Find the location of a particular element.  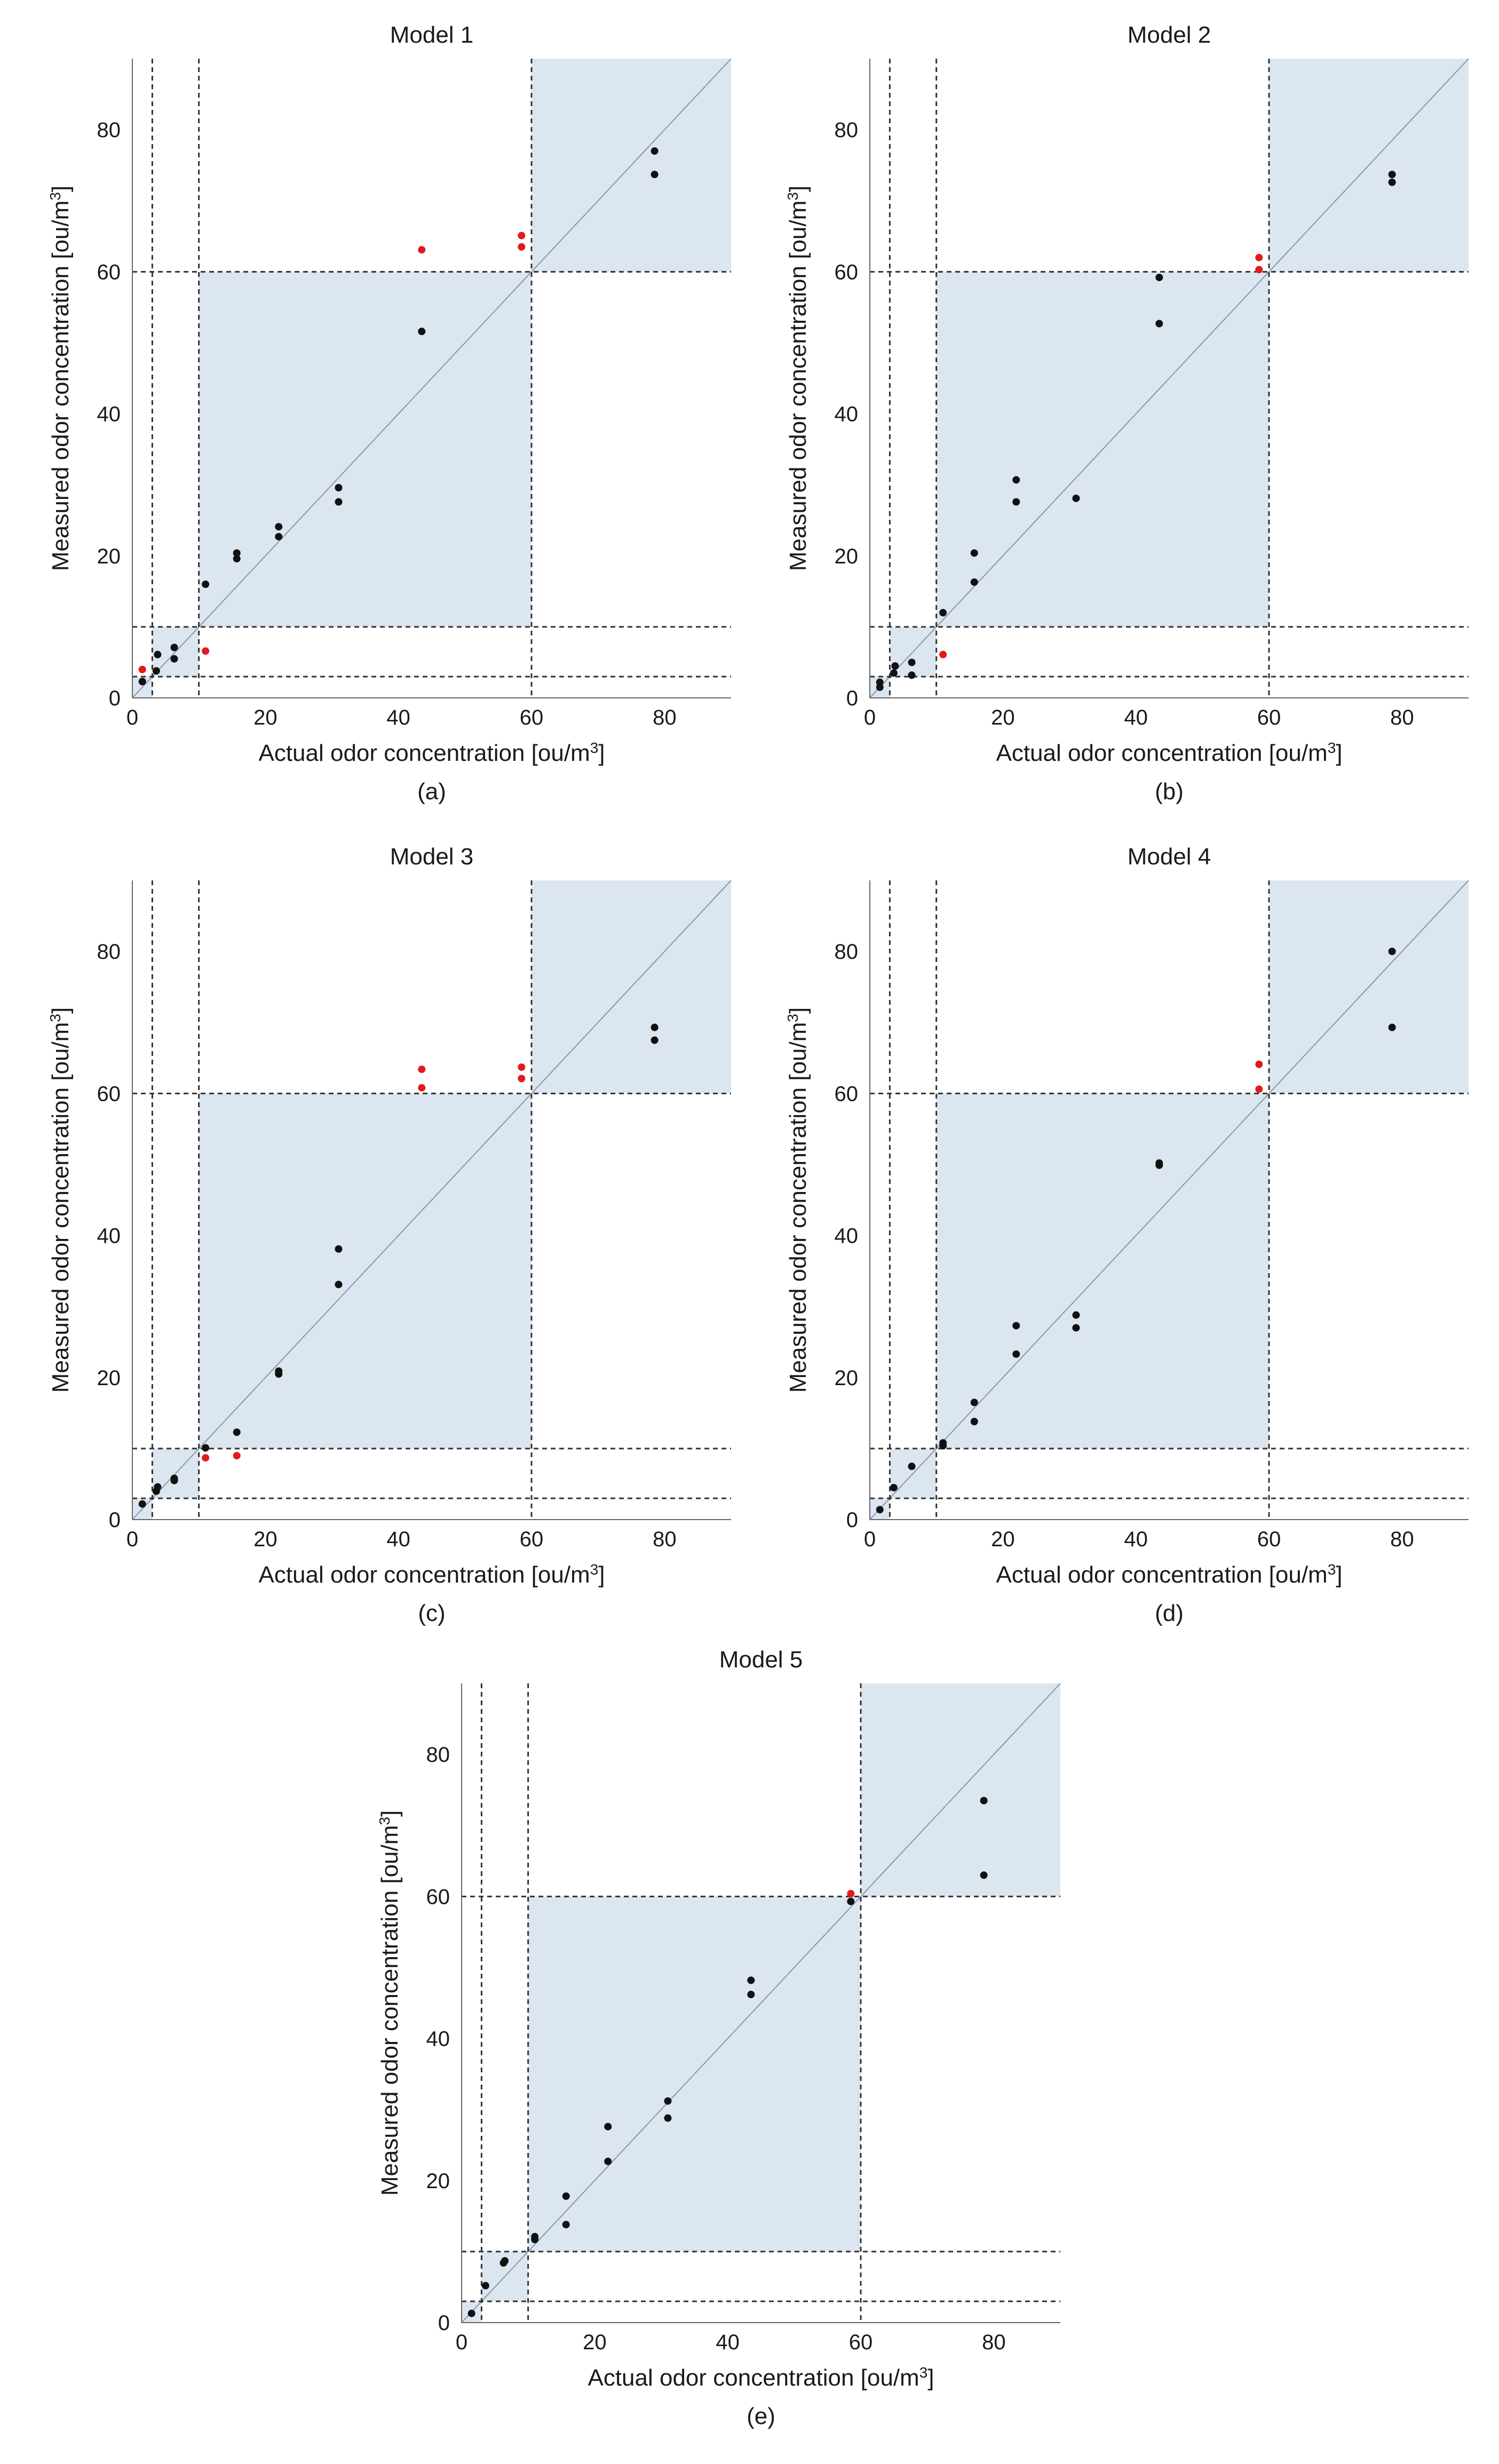

y-axis-title: Measured odor concentration [ou/m3] is located at coordinates (60, 1200).